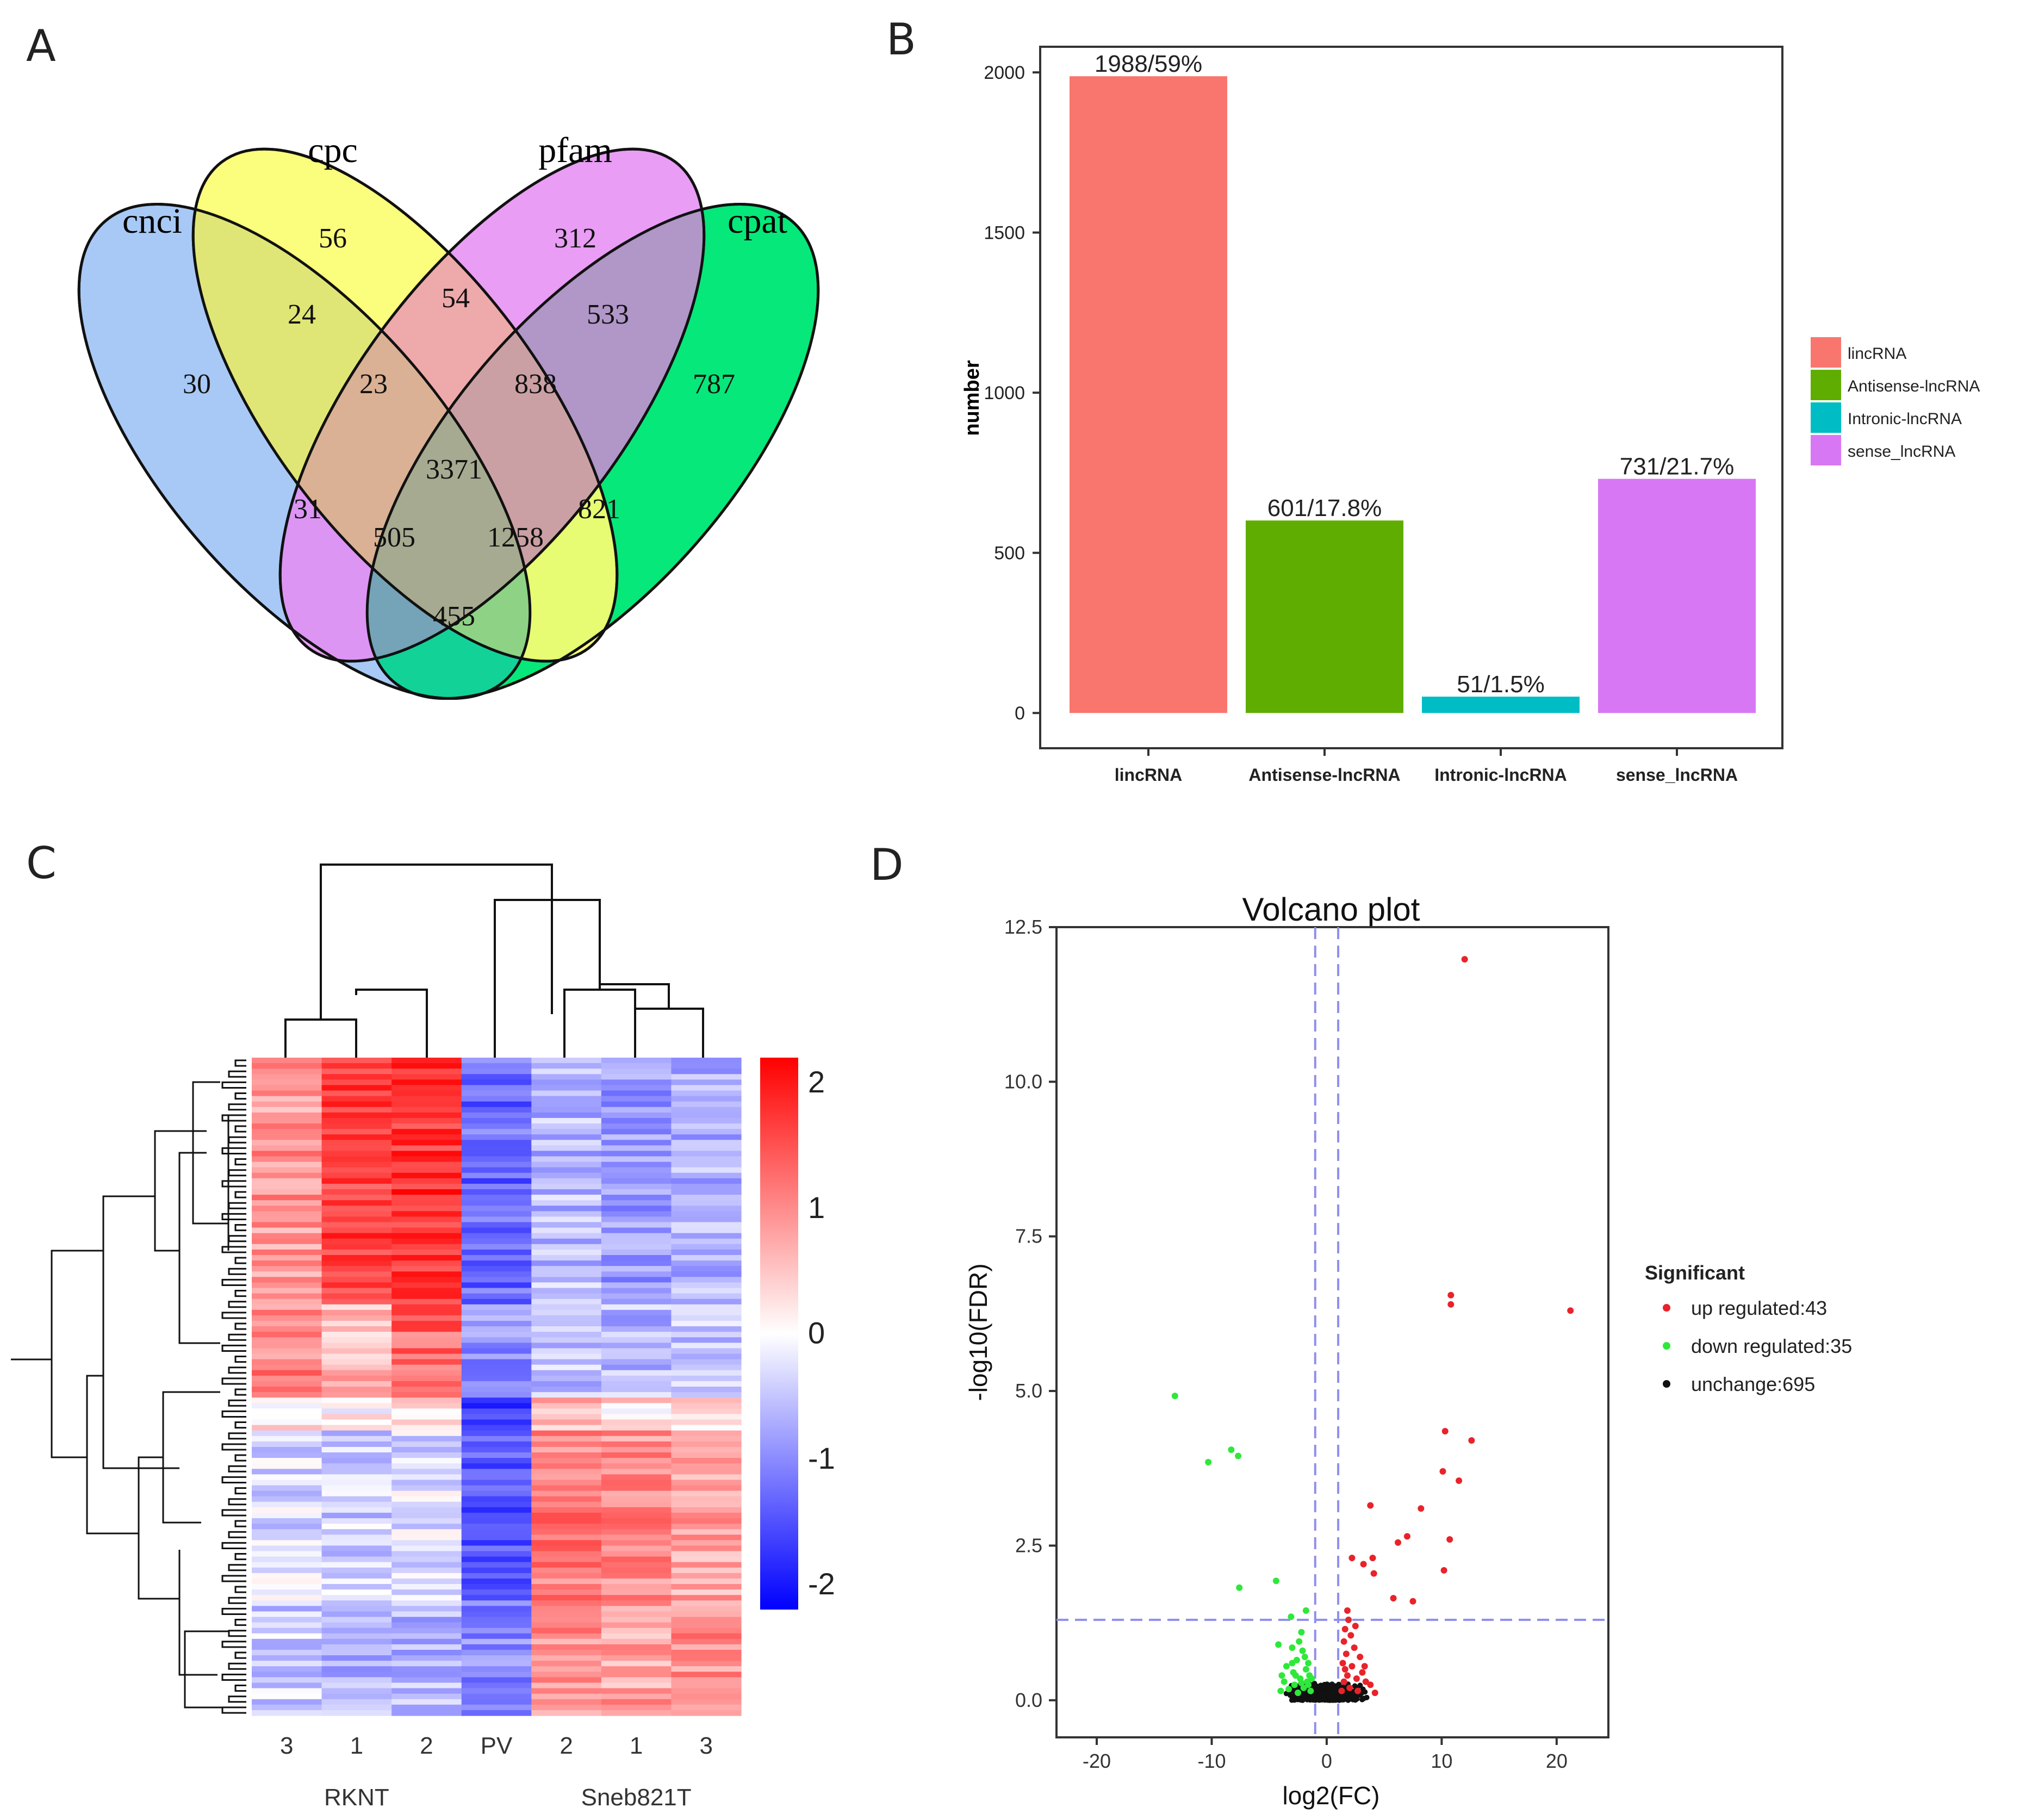 Image resolution: width=2020 pixels, height=1820 pixels. I want to click on volcano-legend-label: up regulated:43, so click(1759, 1308).